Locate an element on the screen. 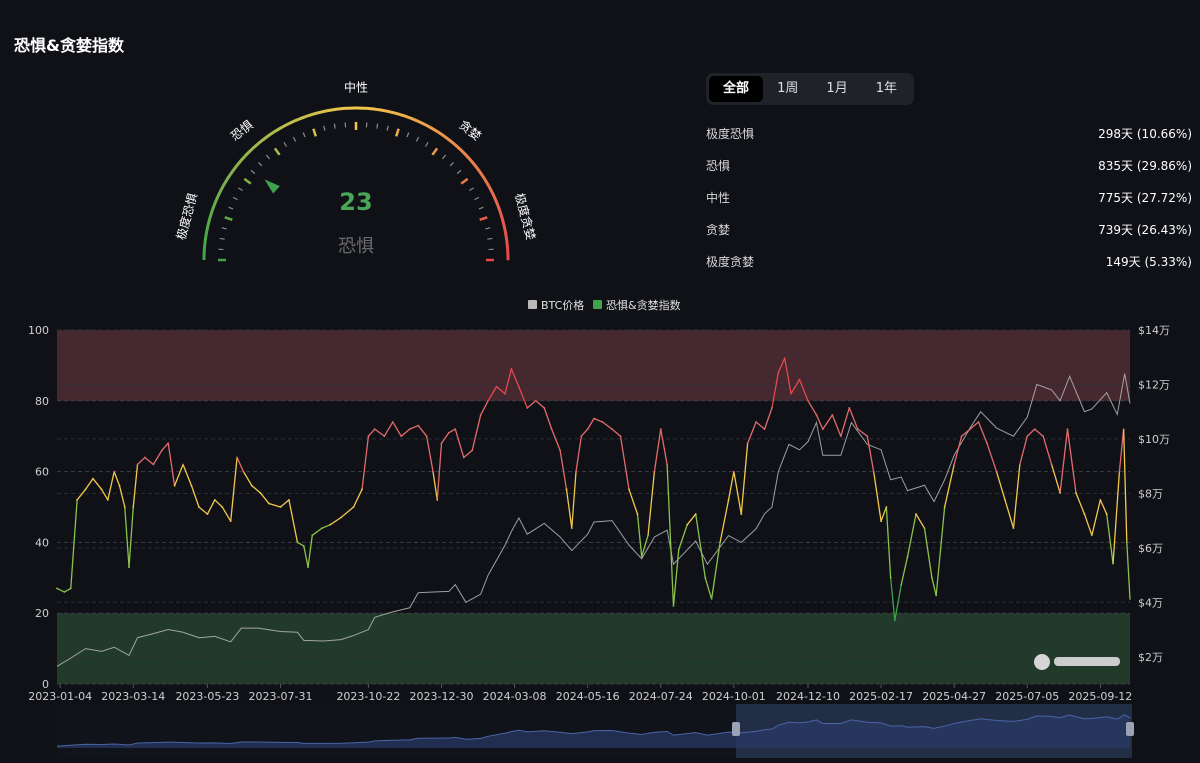  gauge-label-fear: 恐惧 is located at coordinates (242, 130).